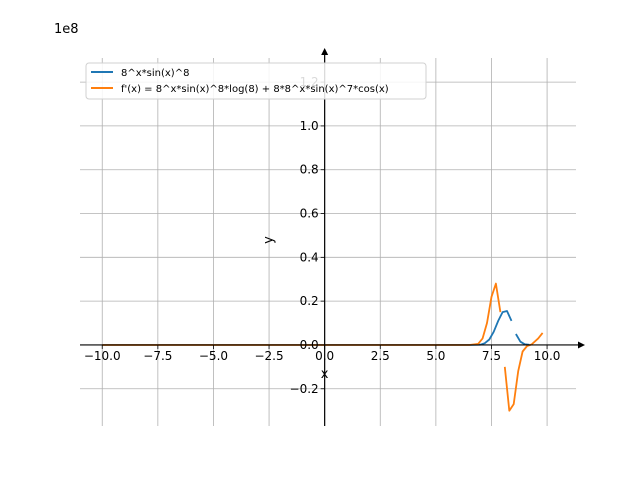  I want to click on x-tick-label: 10.0, so click(547, 356).